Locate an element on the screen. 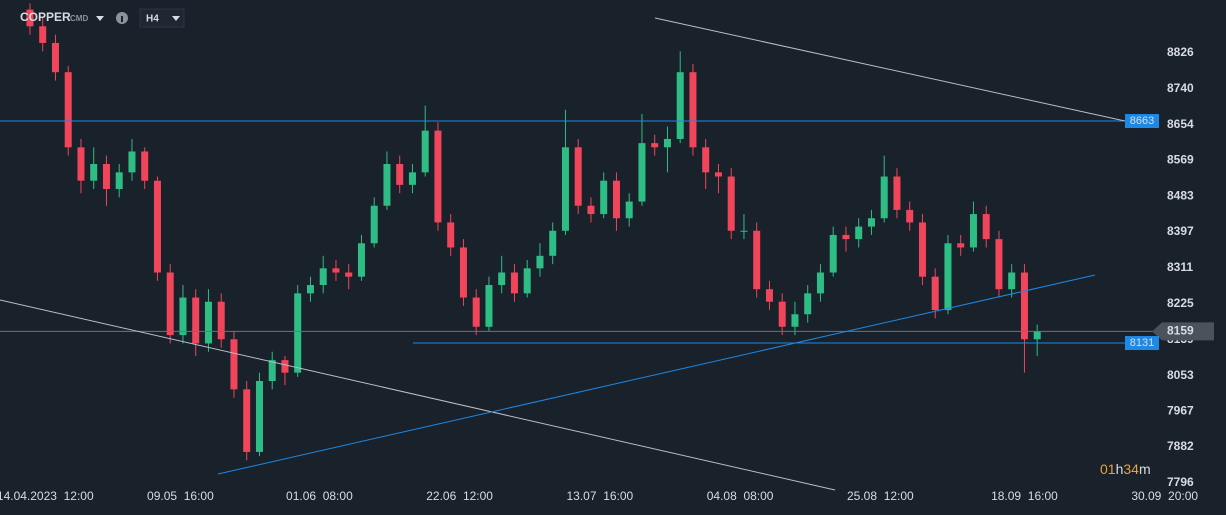 The width and height of the screenshot is (1226, 515). x-tick-label: 14.04.2023 12:00 is located at coordinates (47, 496).